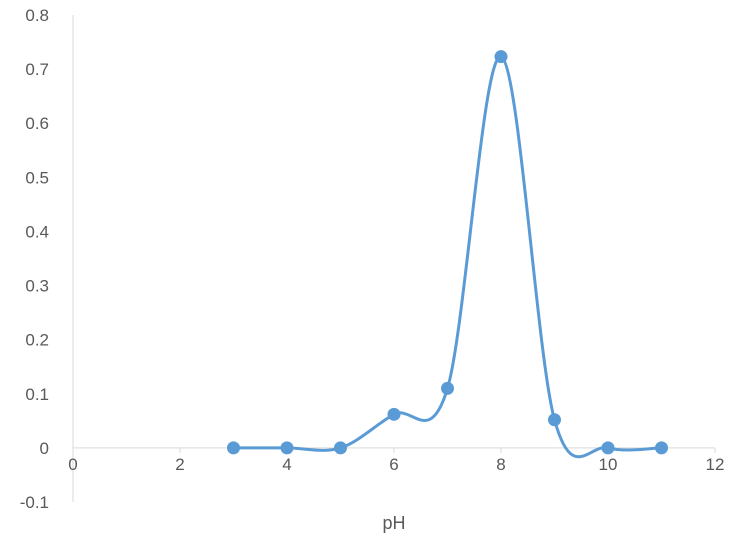  Describe the element at coordinates (37, 123) in the screenshot. I see `y-tick-label: 0.6` at that location.